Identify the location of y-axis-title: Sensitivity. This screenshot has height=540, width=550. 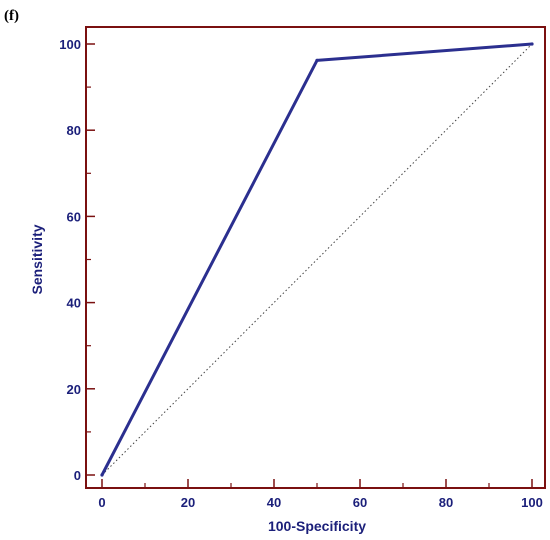
(37, 259).